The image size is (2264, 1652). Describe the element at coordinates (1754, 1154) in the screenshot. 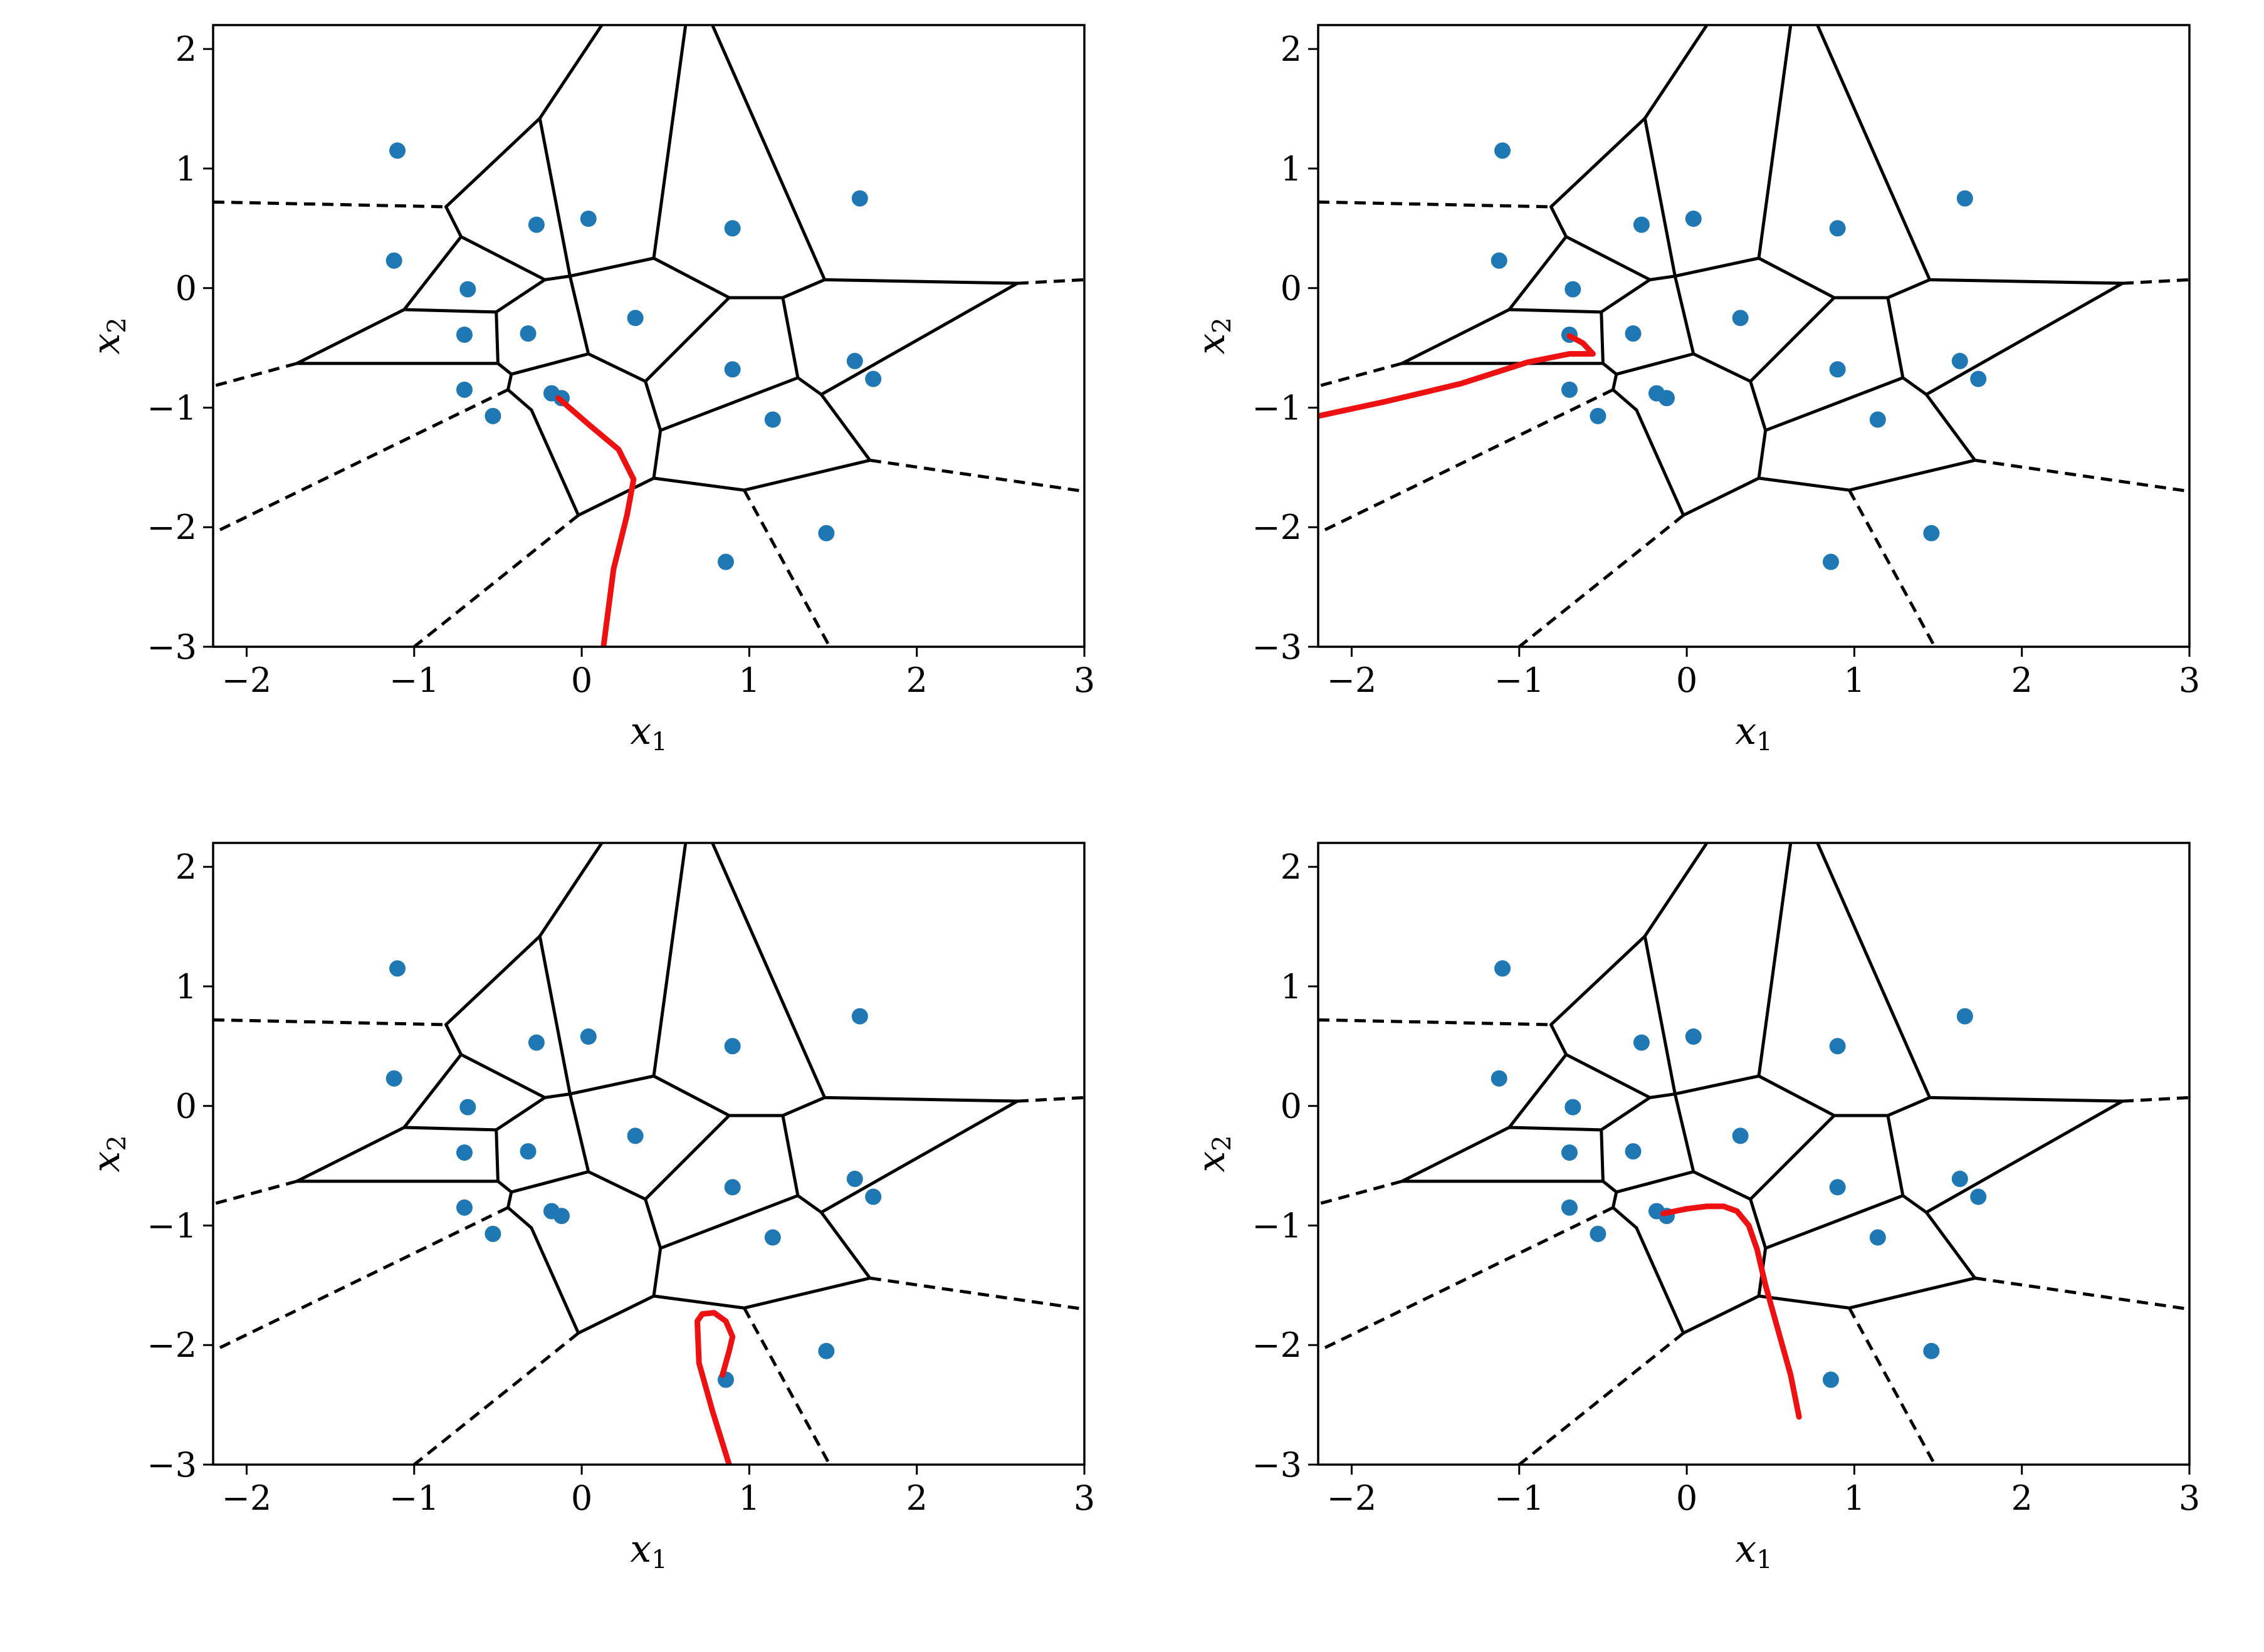

I see `axes-frame` at that location.